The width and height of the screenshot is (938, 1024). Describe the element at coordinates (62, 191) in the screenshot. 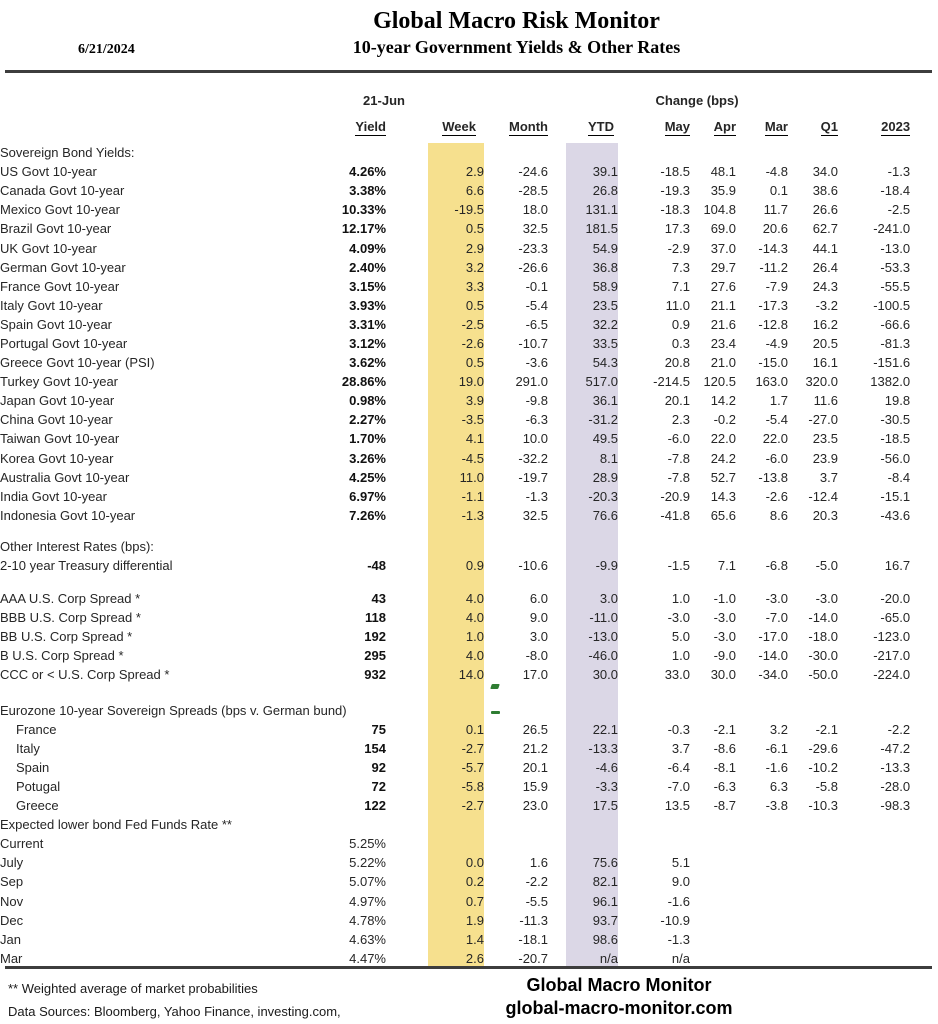

I see `cell-label: Canada Govt 10-year` at that location.